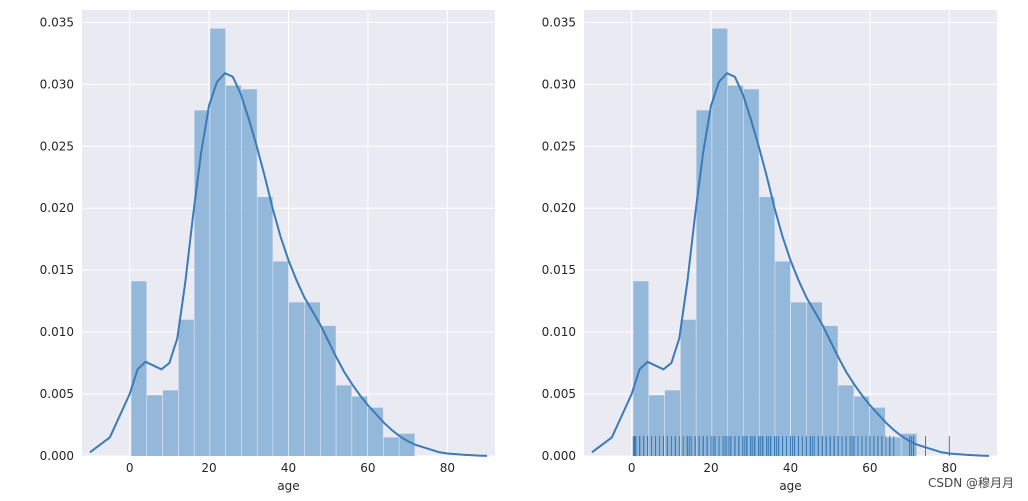 The image size is (1028, 501). I want to click on chart-2-y-tick-label-6: 0.030, so click(559, 84).